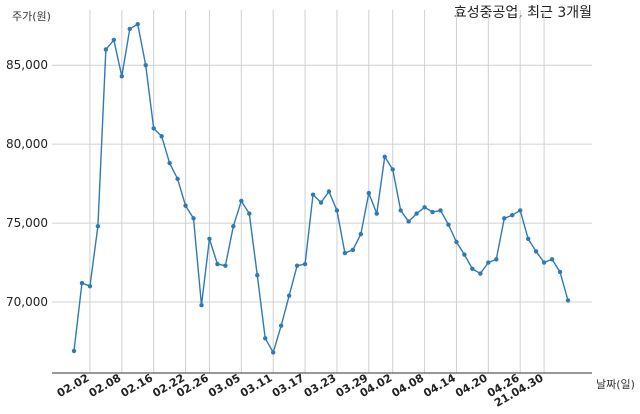 This screenshot has width=640, height=414. I want to click on x-tick-label: 04.08, so click(407, 385).